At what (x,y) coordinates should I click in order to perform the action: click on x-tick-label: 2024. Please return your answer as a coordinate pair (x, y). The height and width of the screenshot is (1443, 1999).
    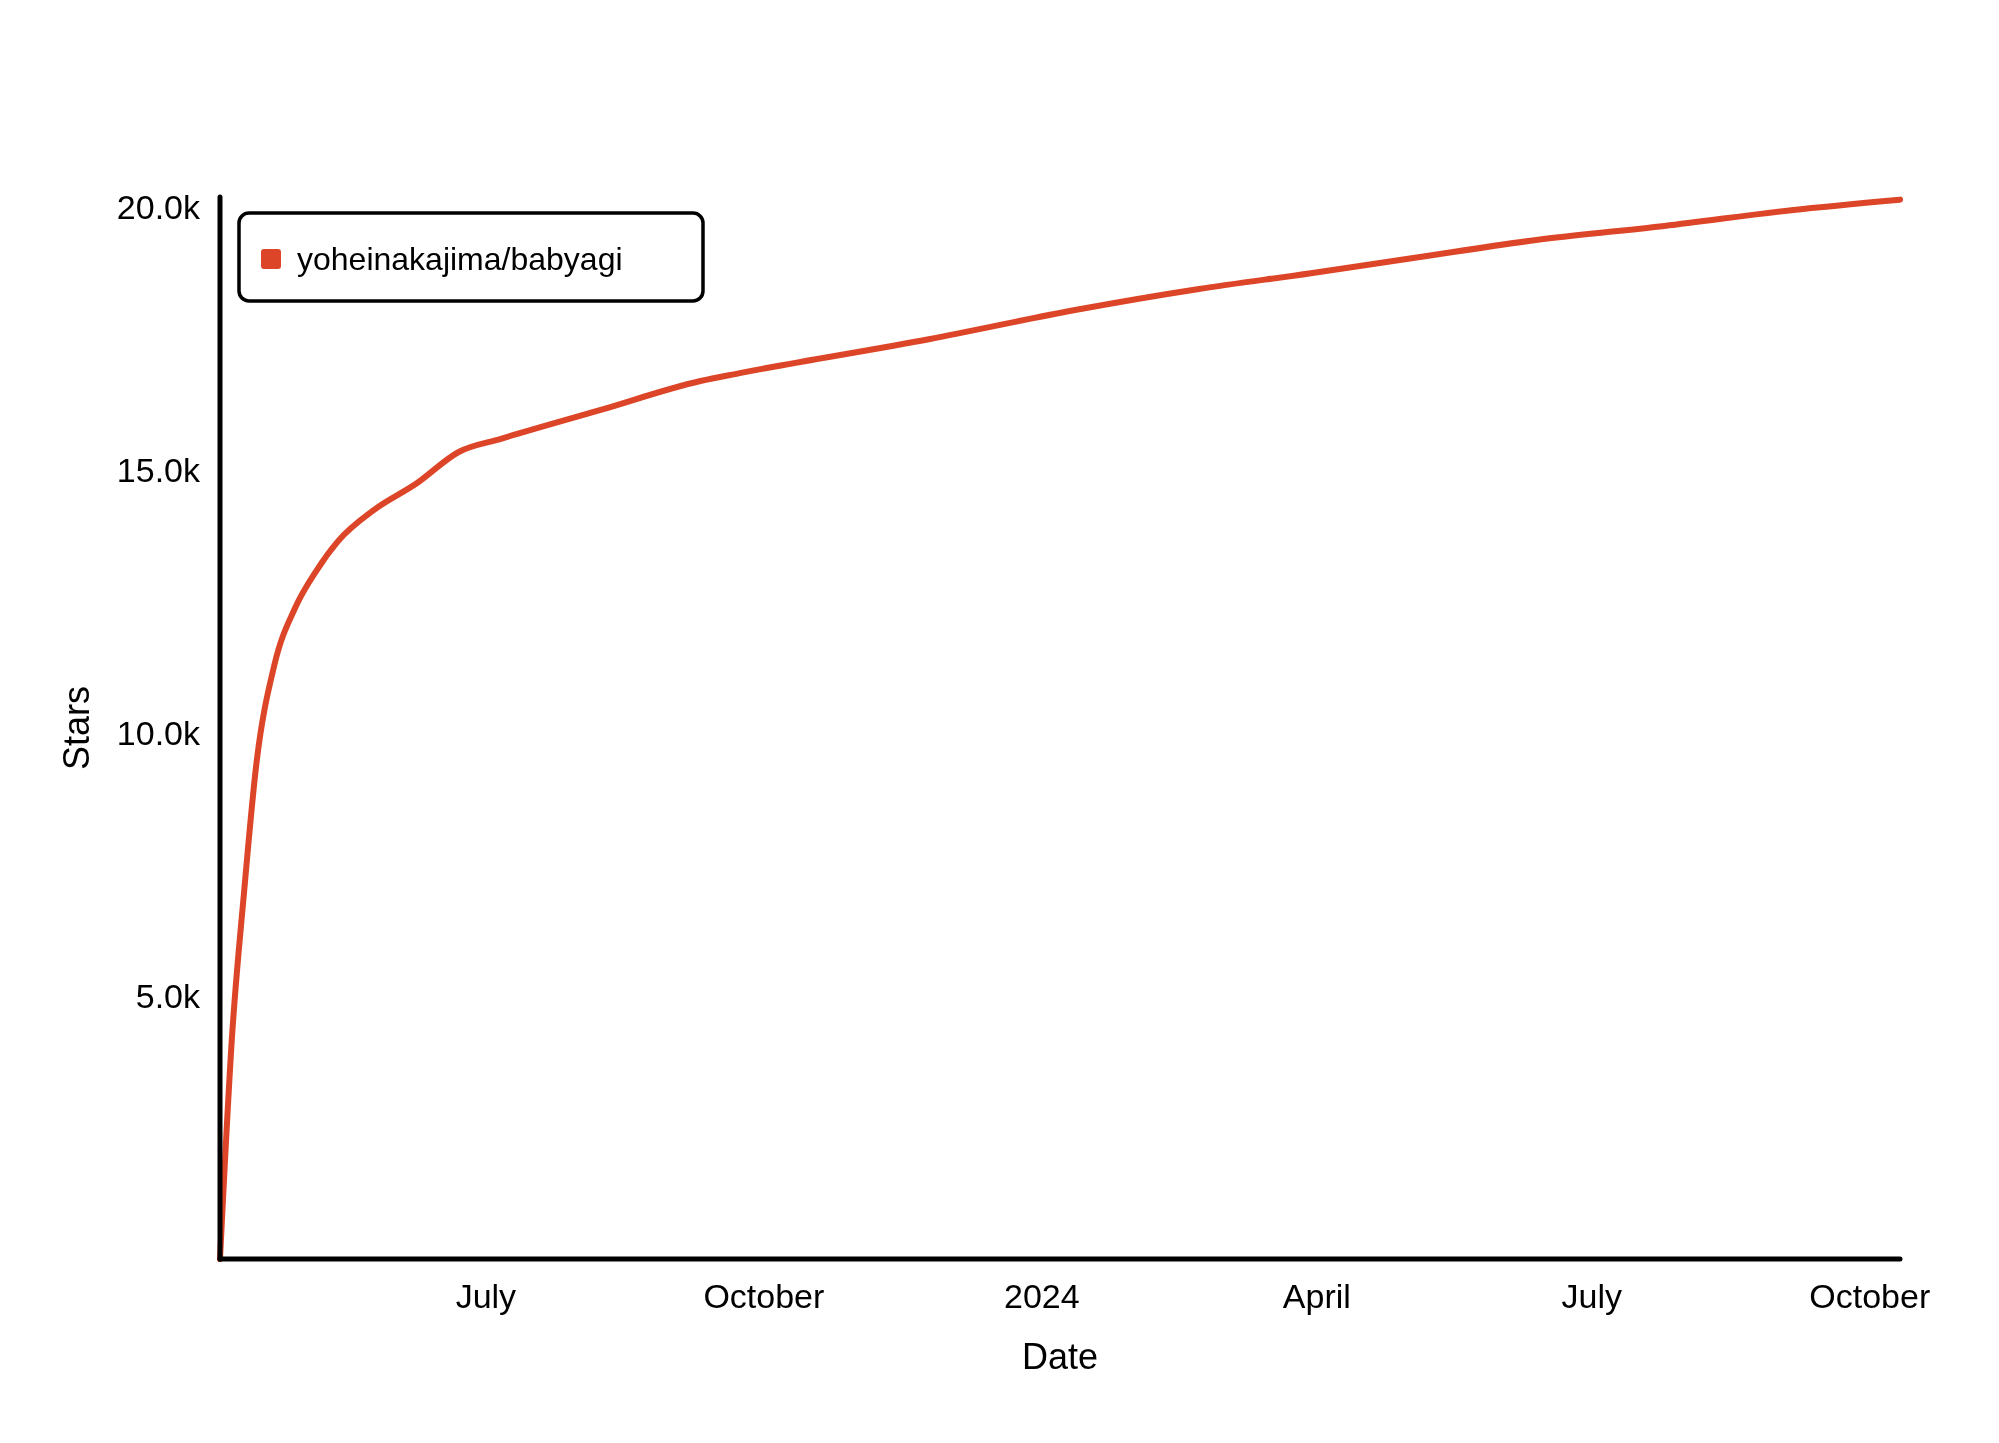
    Looking at the image, I should click on (1042, 1295).